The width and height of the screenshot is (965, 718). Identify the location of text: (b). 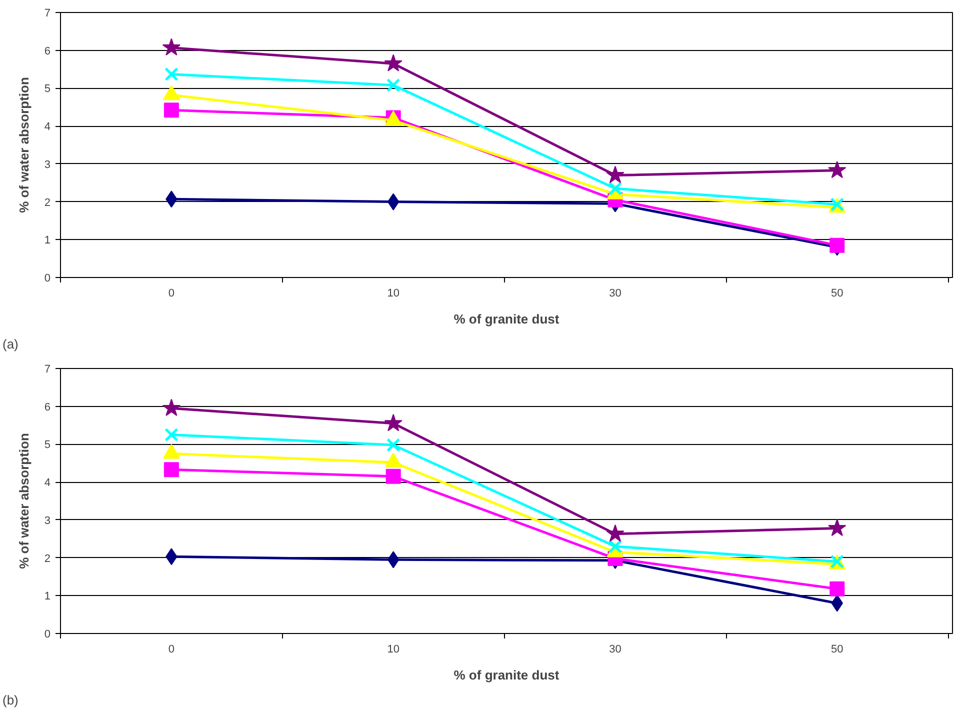
(10, 700).